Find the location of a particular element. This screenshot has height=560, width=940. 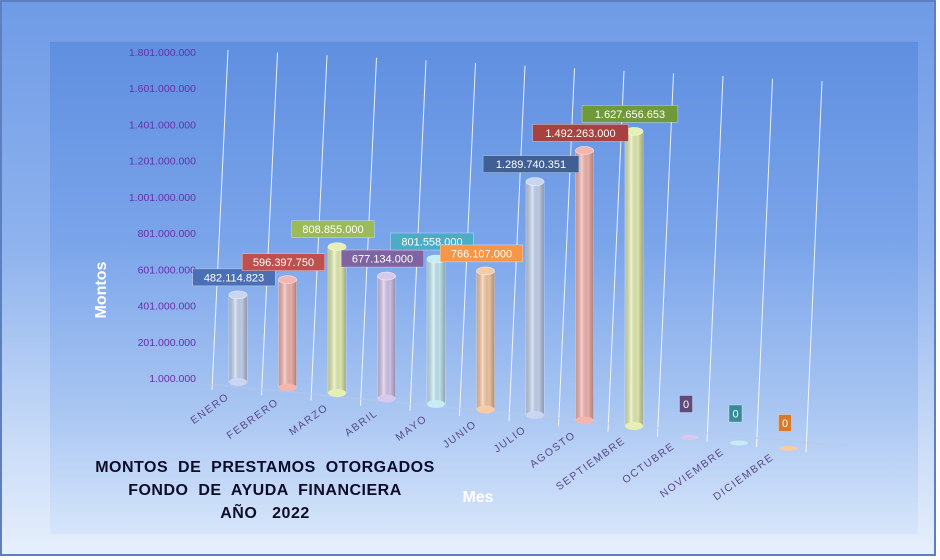

svg-text: 482.114.823 is located at coordinates (234, 278).